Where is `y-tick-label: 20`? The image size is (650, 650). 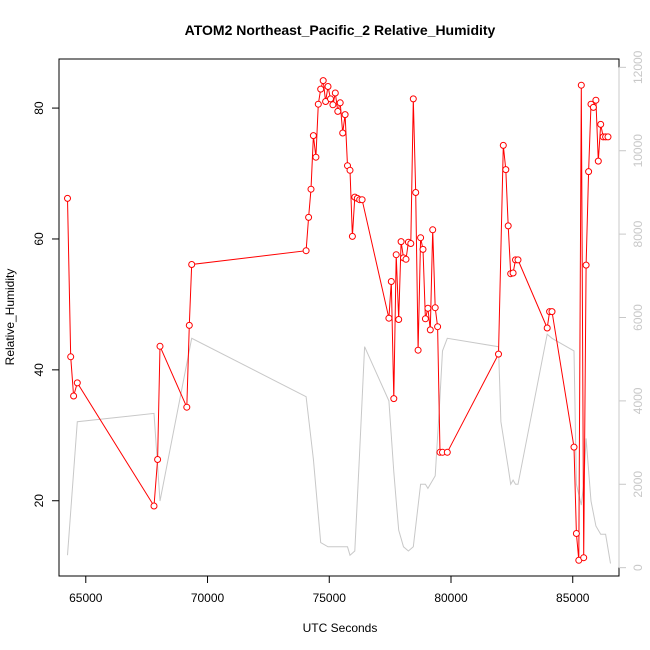 y-tick-label: 20 is located at coordinates (39, 501).